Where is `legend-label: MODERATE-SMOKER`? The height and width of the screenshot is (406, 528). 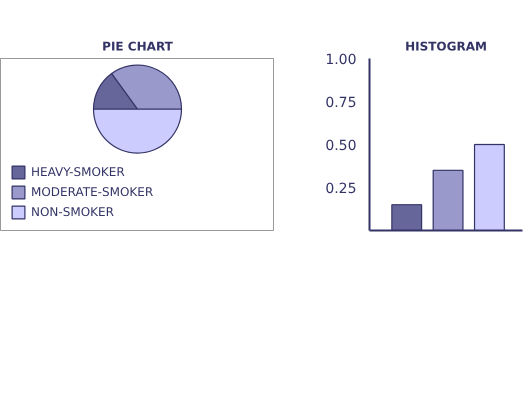
legend-label: MODERATE-SMOKER is located at coordinates (92, 192).